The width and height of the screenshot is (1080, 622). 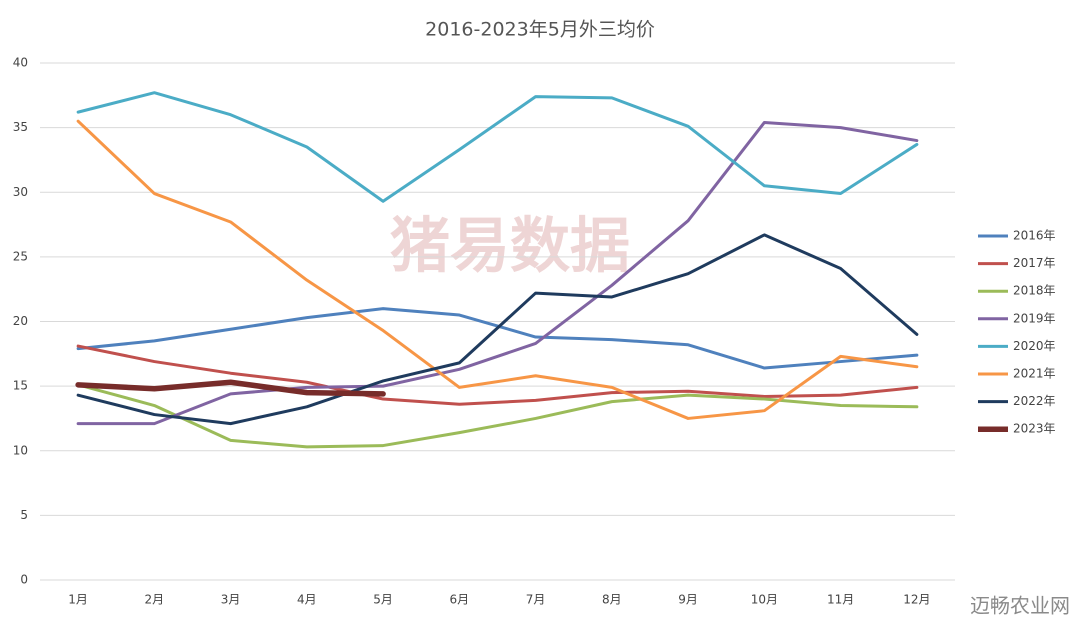 I want to click on chart-title: 2016-2023年5月外三均价, so click(x=540, y=30).